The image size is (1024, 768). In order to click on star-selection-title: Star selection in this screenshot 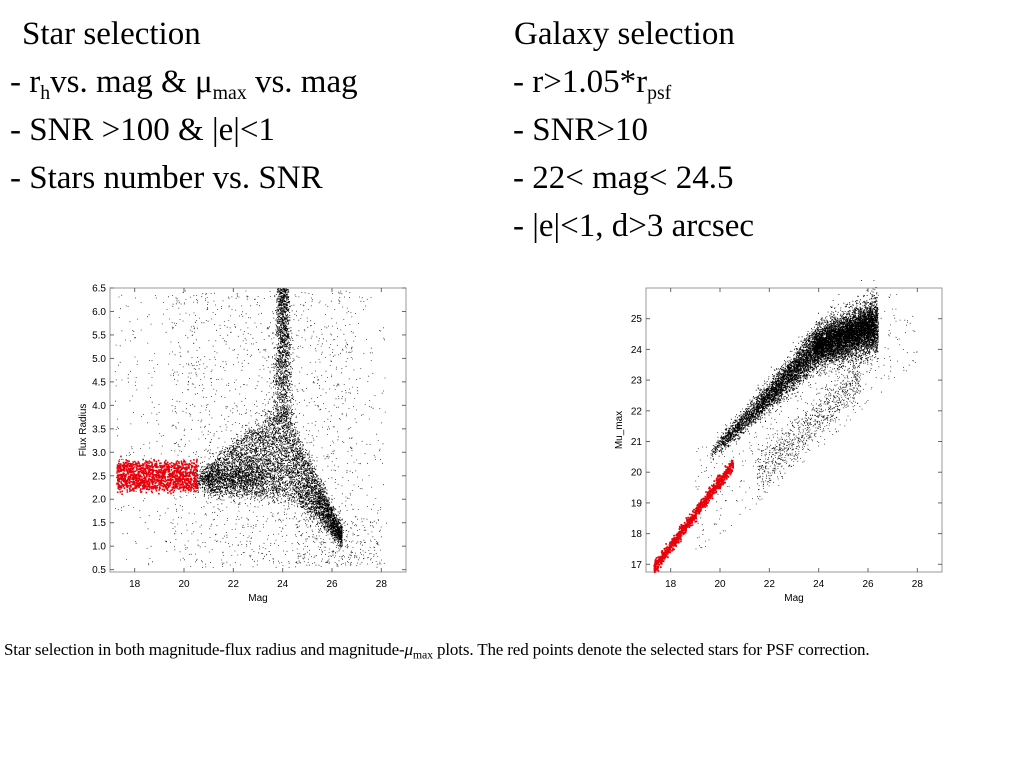, I will do `click(111, 34)`.